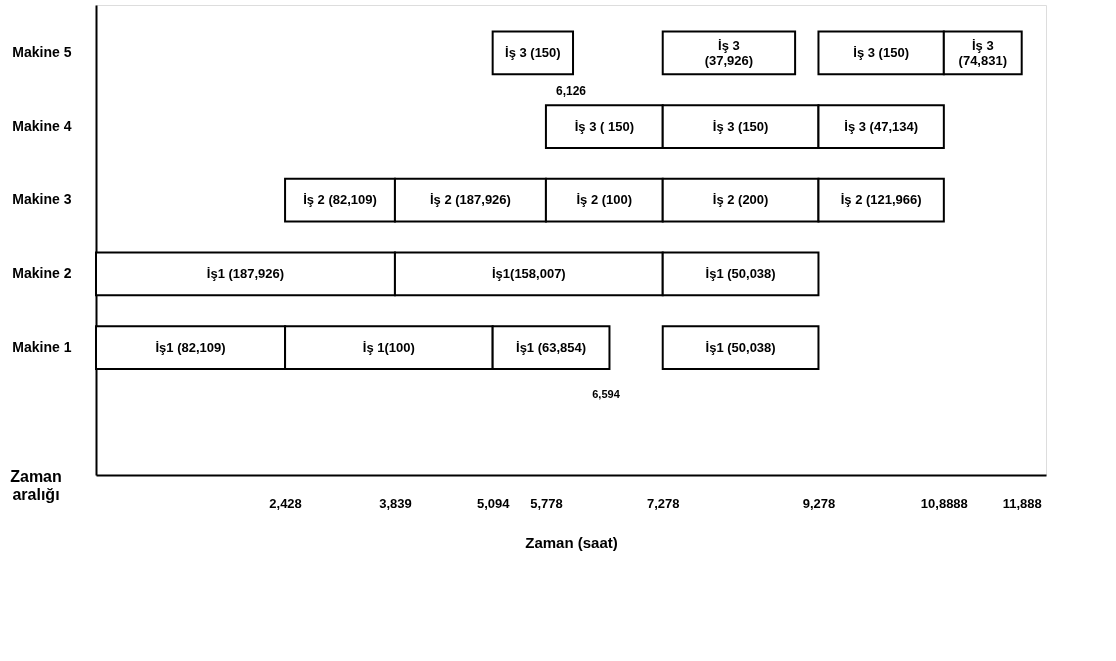 The image size is (1116, 661). Describe the element at coordinates (42, 51) in the screenshot. I see `y-tick-label: Makine 5` at that location.